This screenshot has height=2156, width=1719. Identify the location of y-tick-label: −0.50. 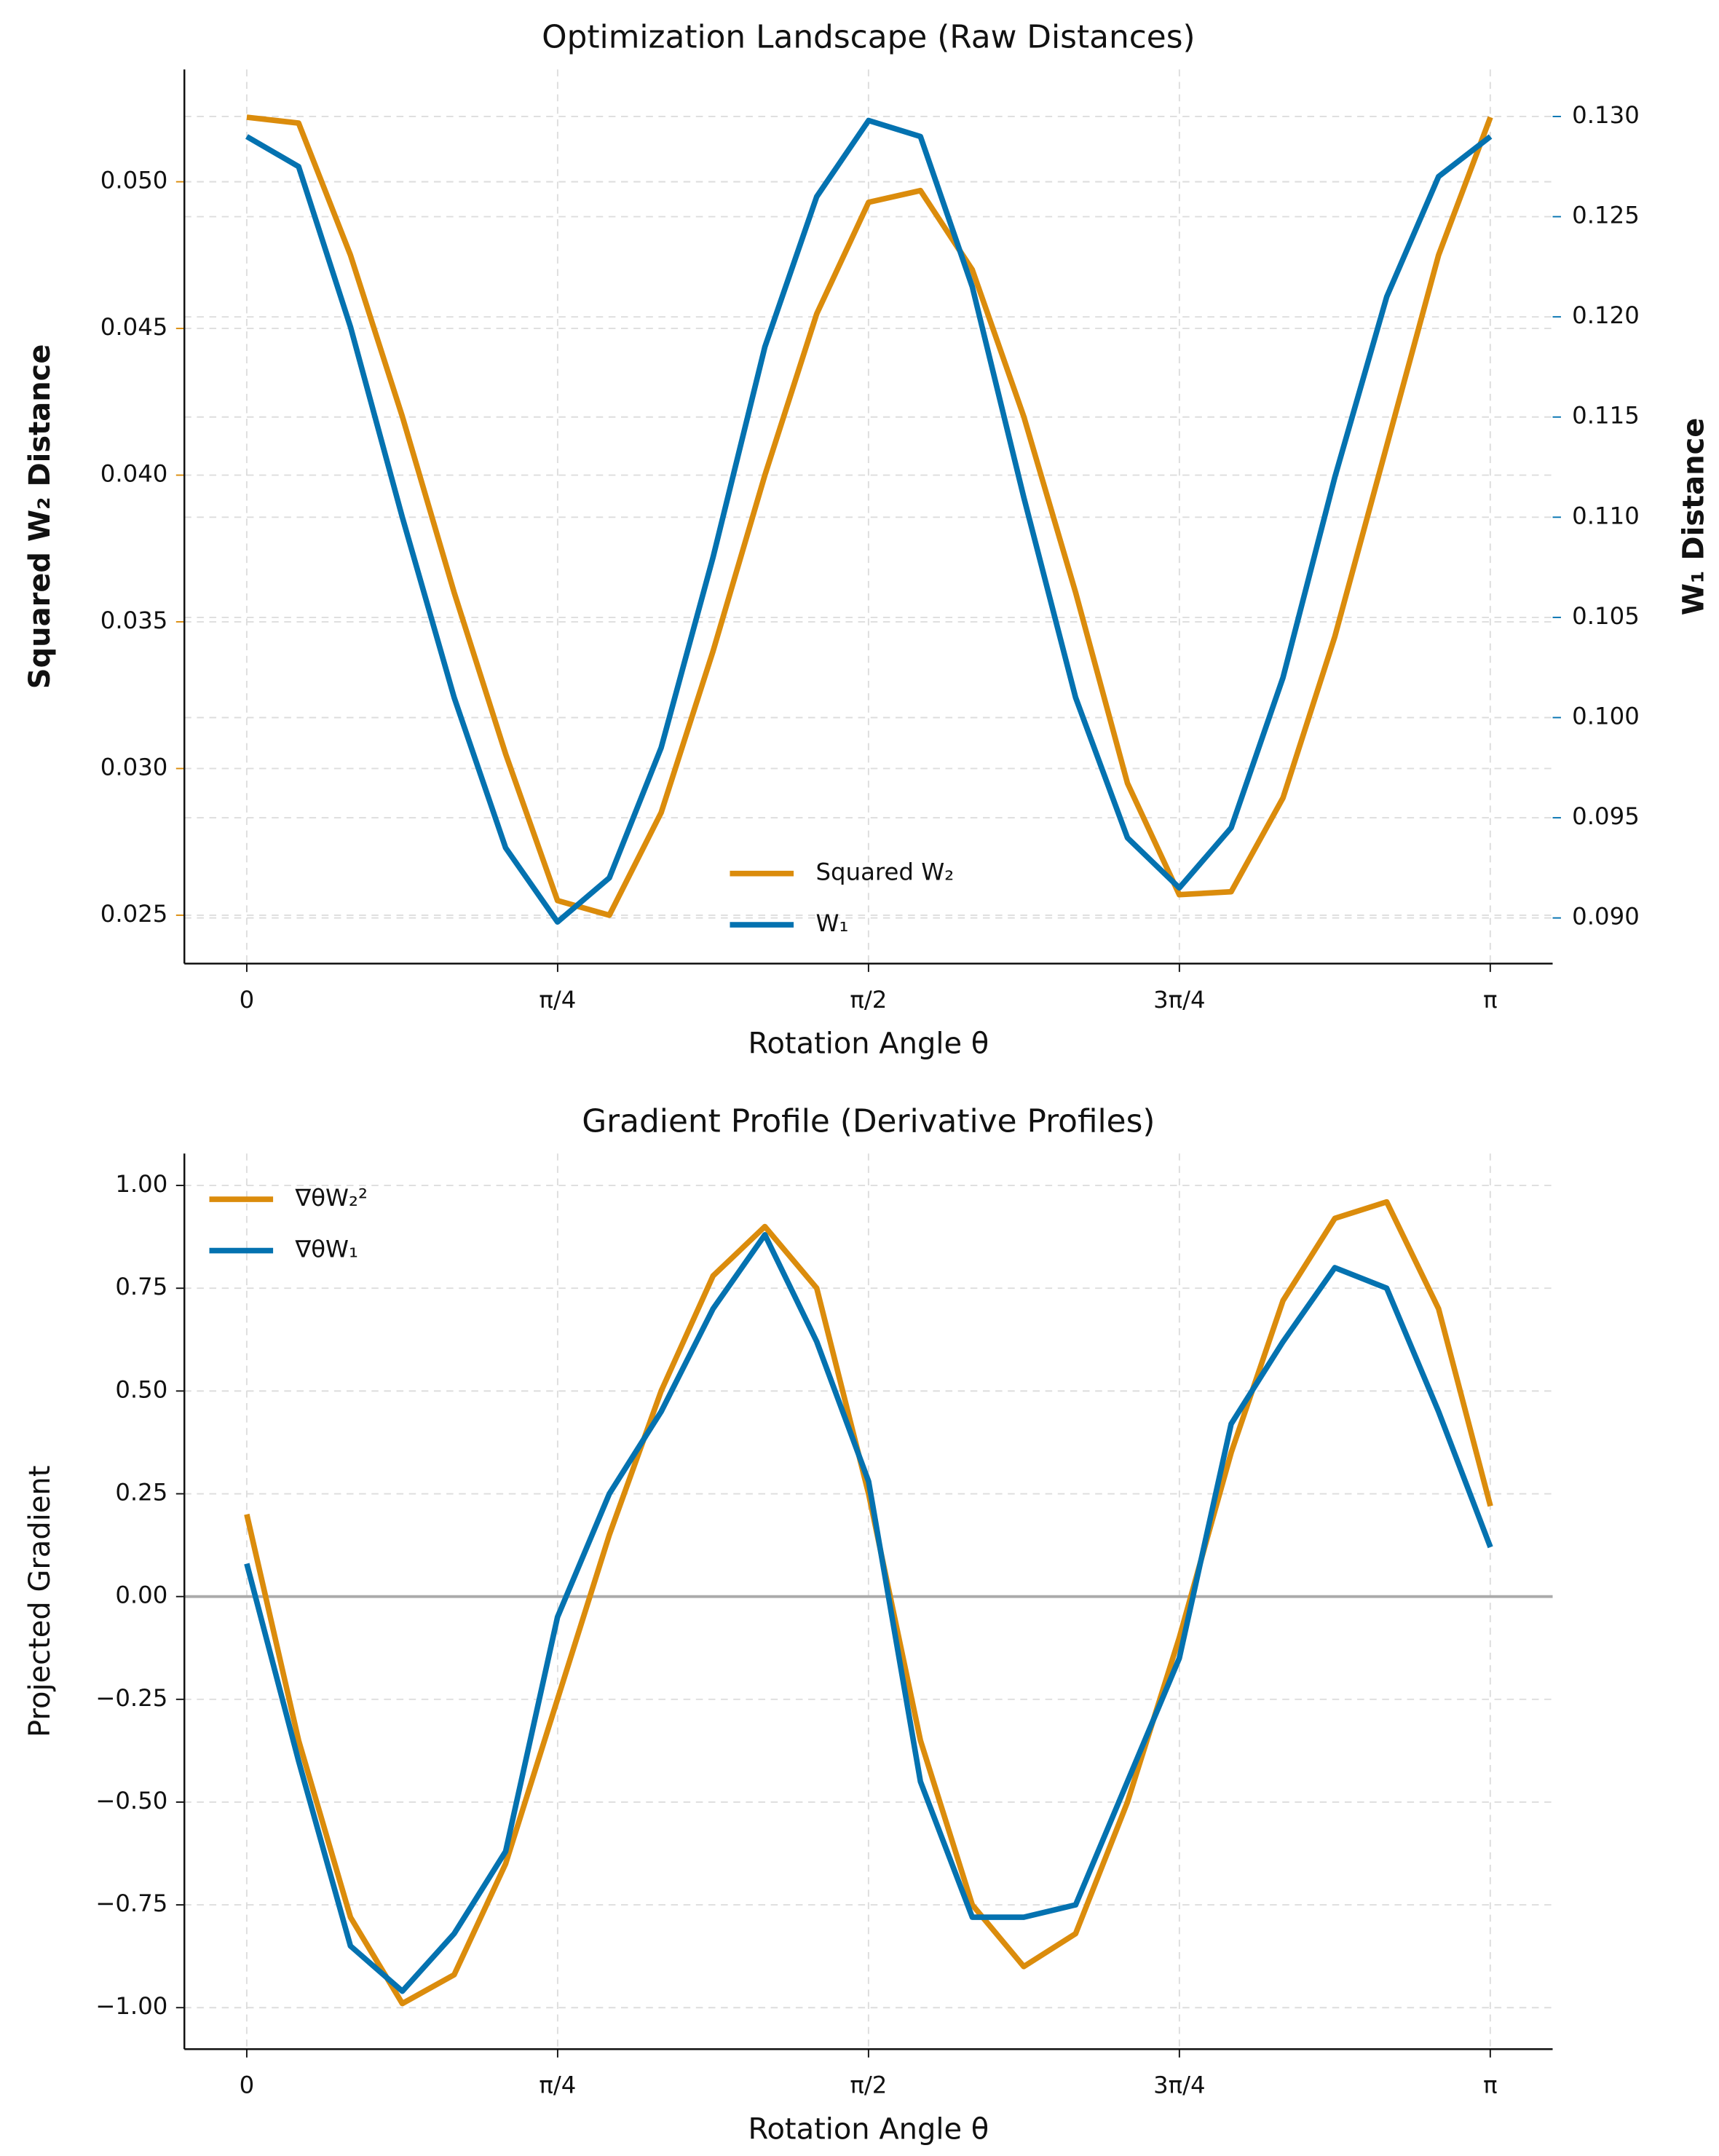
(131, 1801).